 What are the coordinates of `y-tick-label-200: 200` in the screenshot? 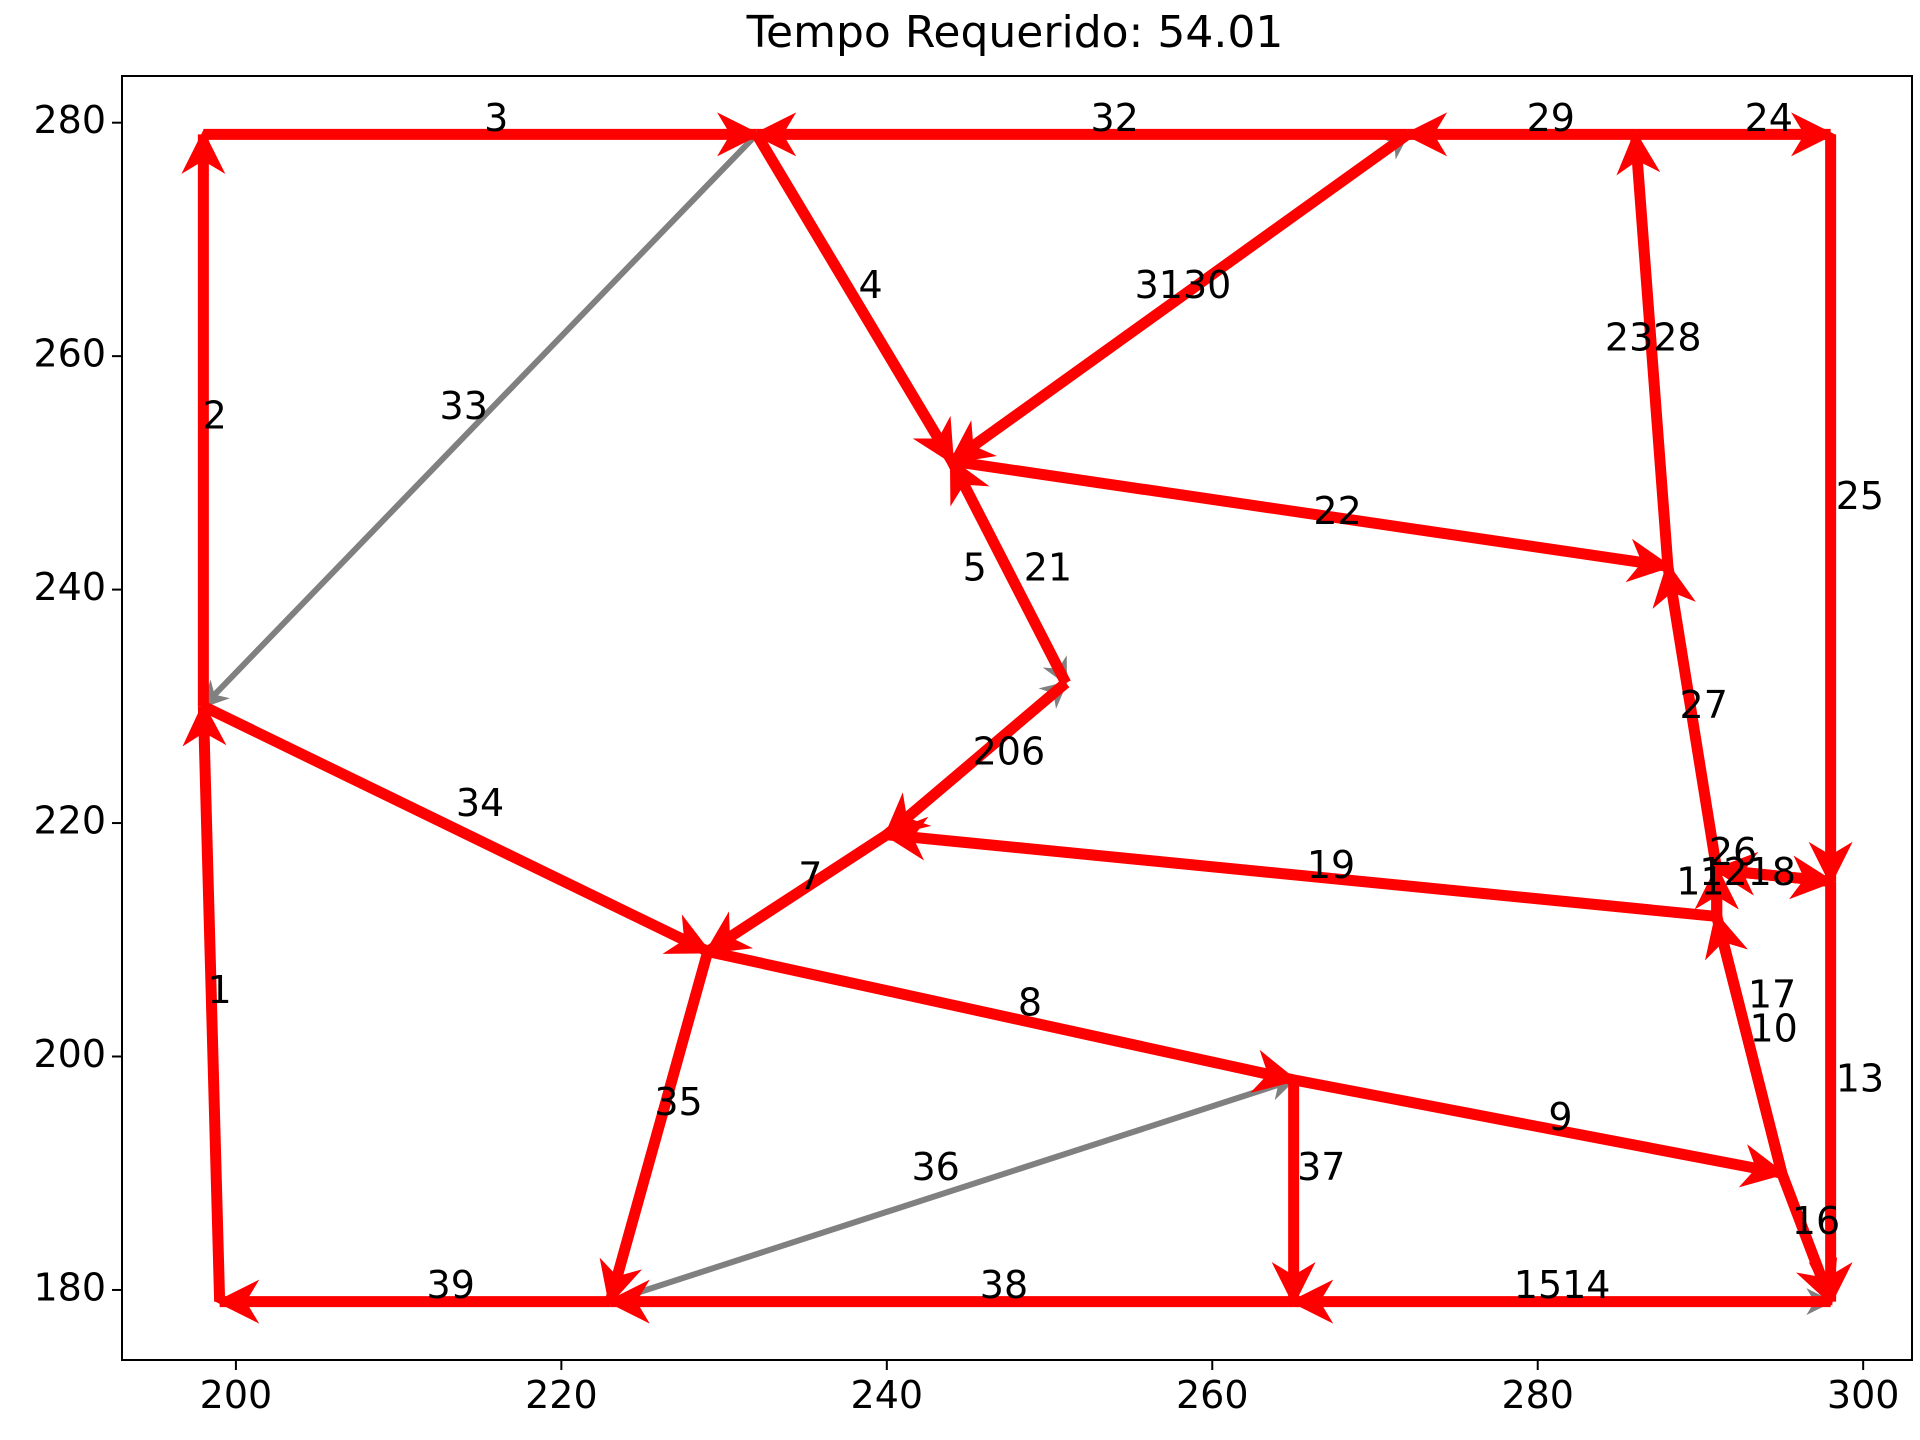 It's located at (69, 1054).